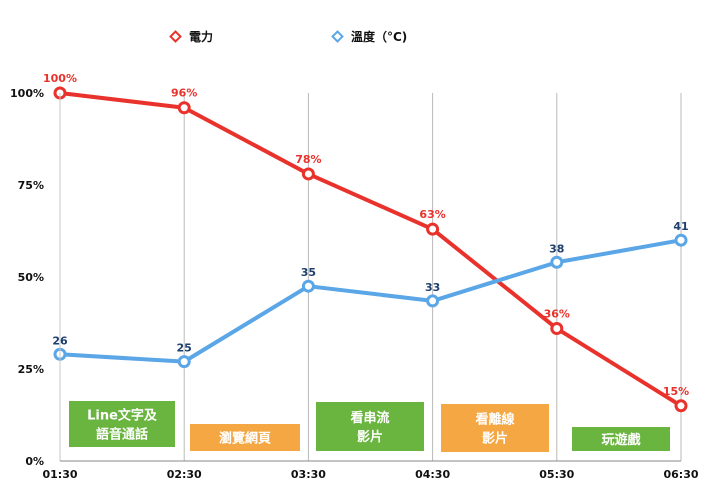 The image size is (720, 501). I want to click on activity-label: 玩遊戲, so click(621, 440).